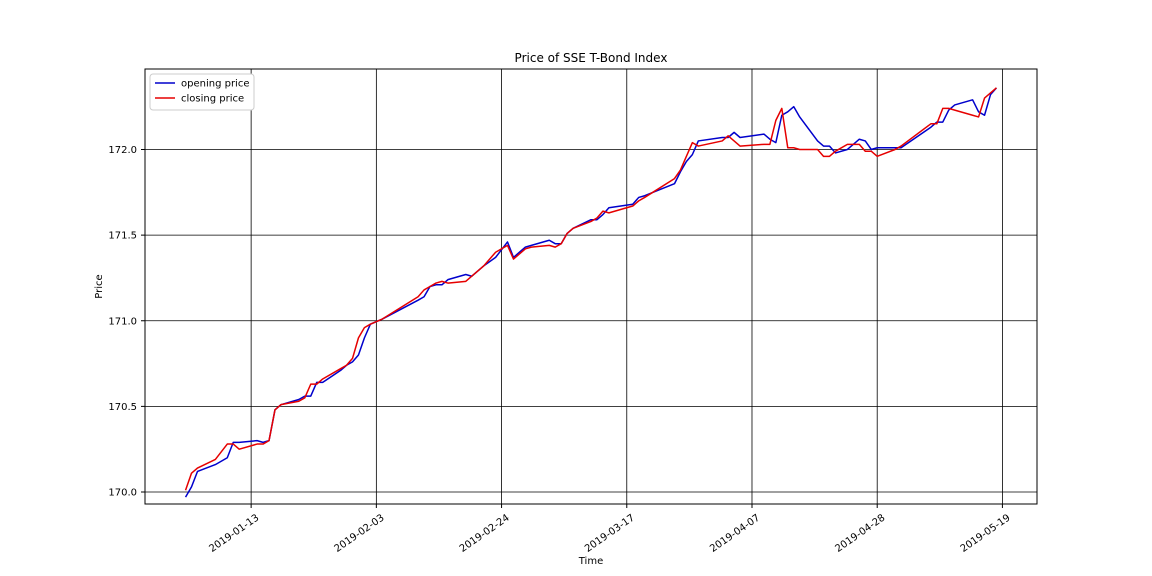 This screenshot has width=1152, height=576. What do you see at coordinates (591, 58) in the screenshot?
I see `chart-title: Price of SSE T-Bond Index` at bounding box center [591, 58].